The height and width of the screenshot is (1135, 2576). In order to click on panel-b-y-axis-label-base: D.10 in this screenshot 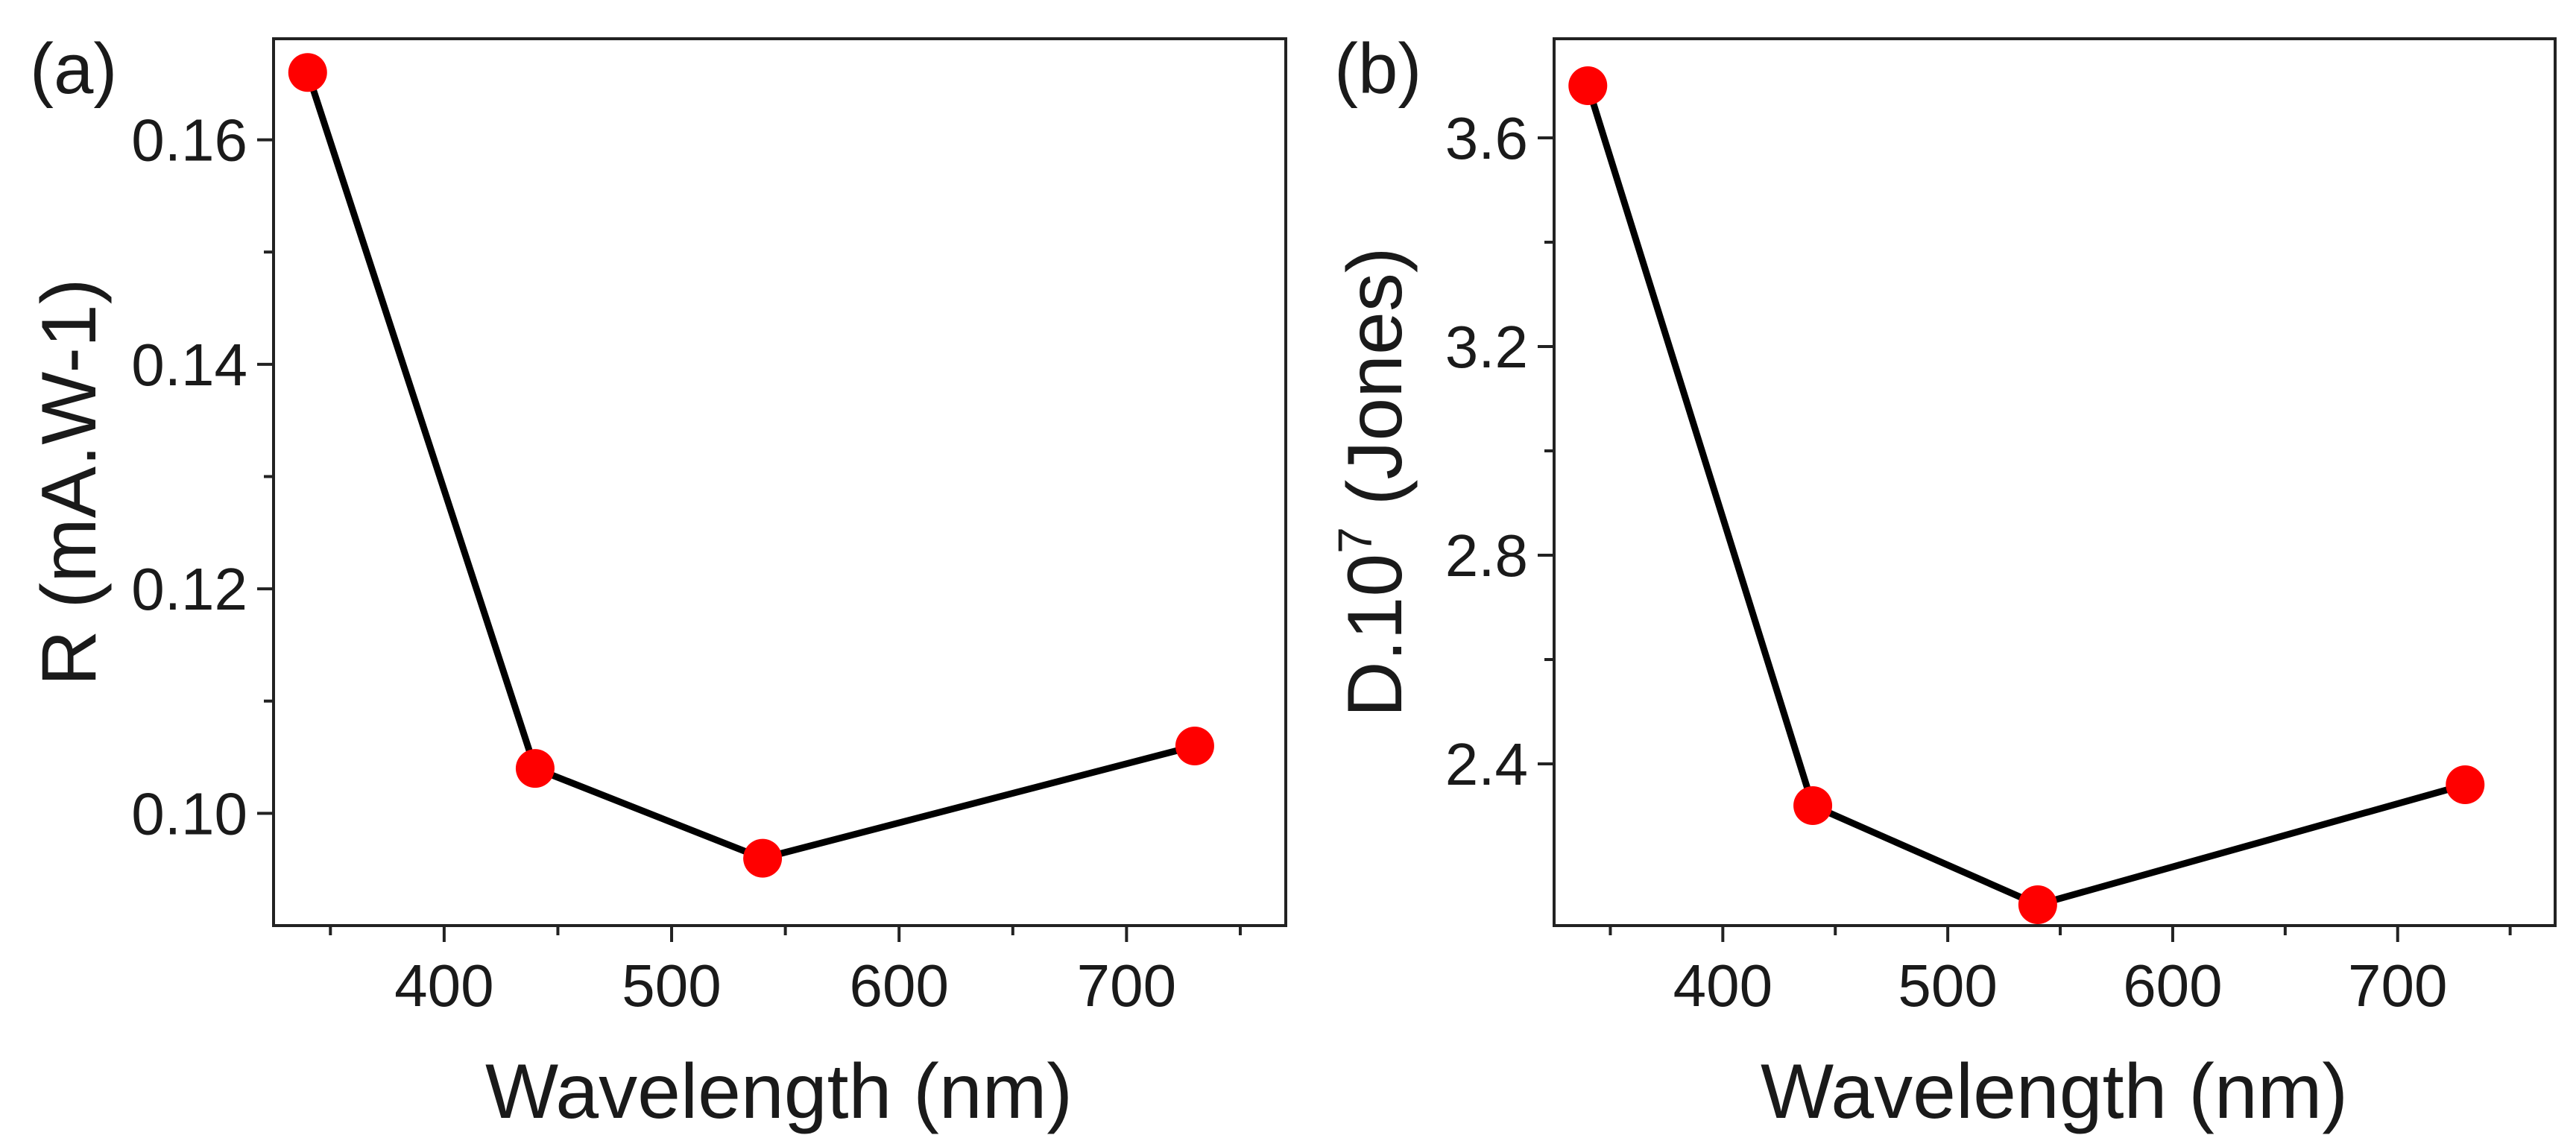, I will do `click(1375, 636)`.